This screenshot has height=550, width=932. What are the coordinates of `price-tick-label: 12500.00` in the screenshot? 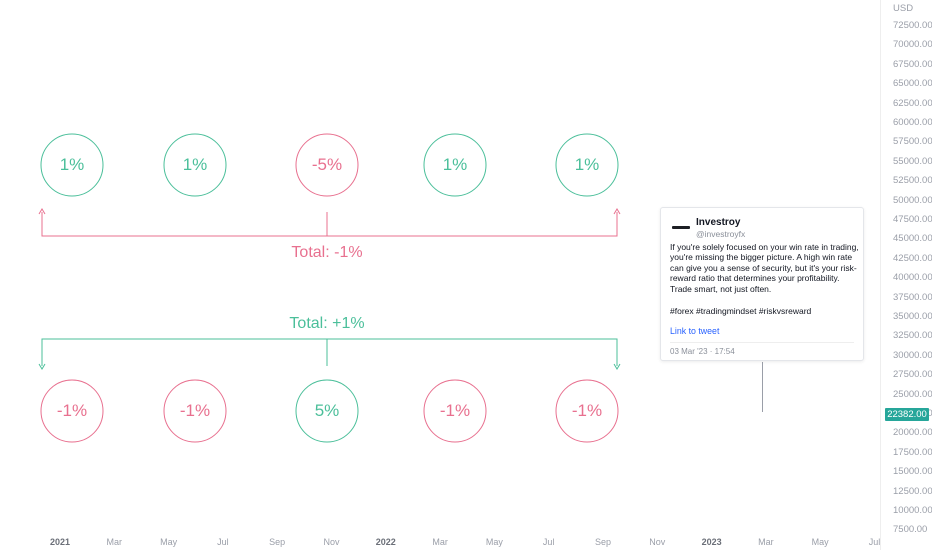 It's located at (912, 491).